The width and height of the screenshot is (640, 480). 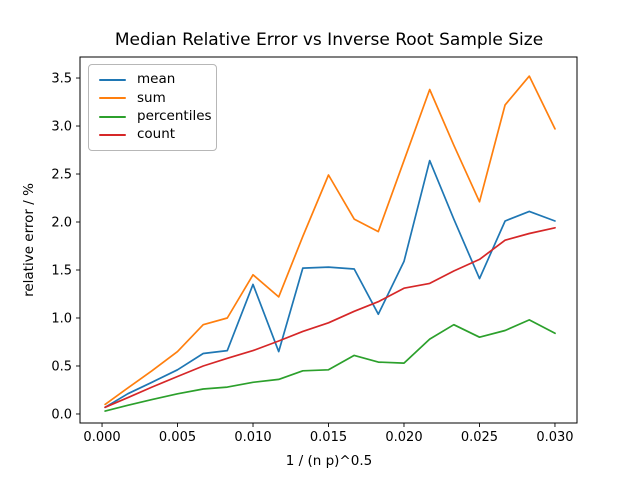 I want to click on x-tick-label: 0.030, so click(x=554, y=437).